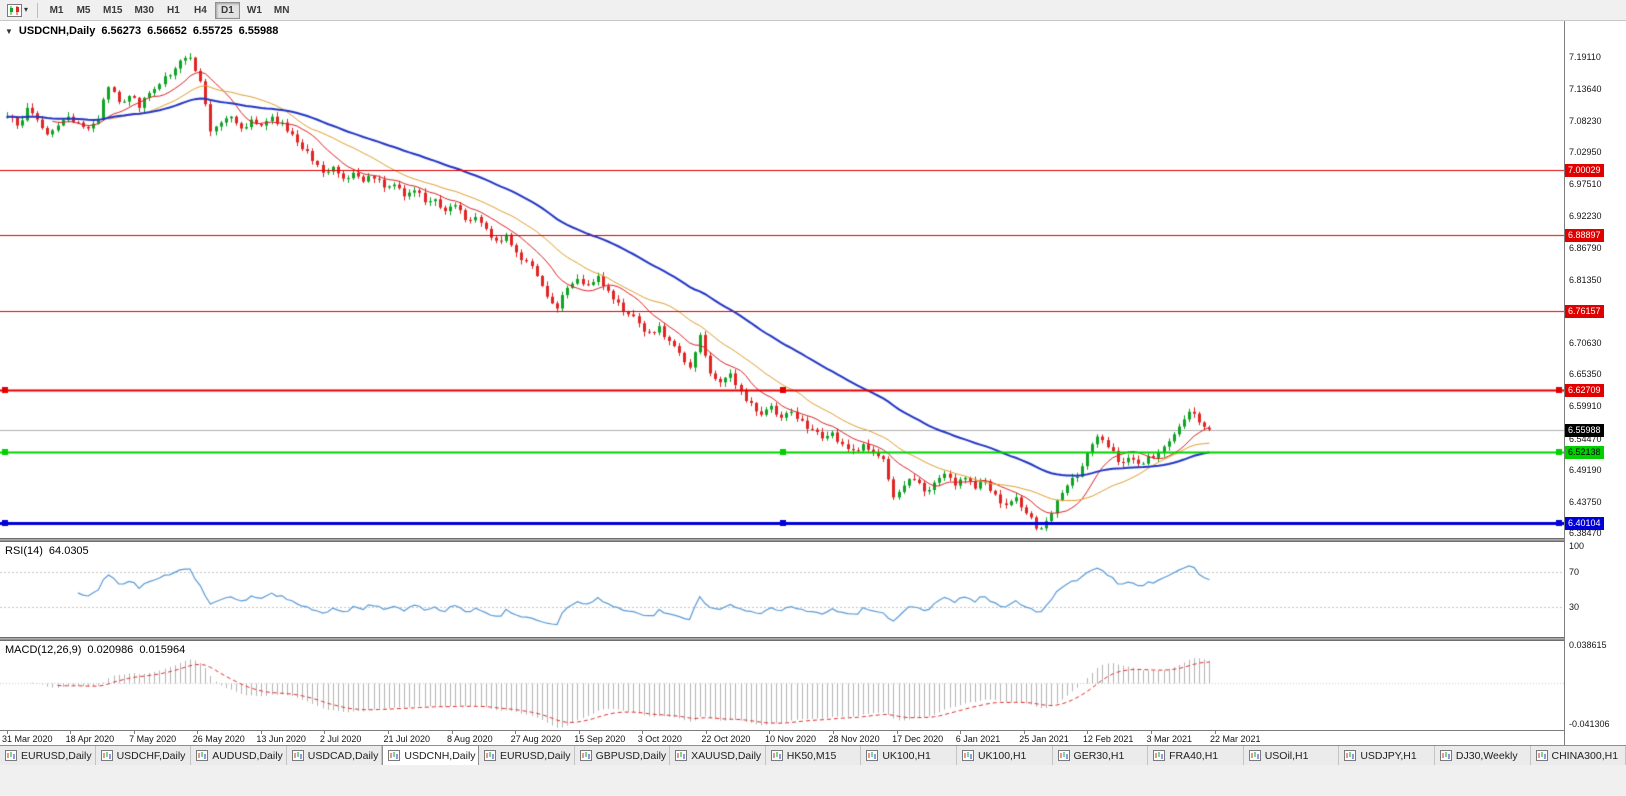 This screenshot has width=1626, height=796. What do you see at coordinates (906, 755) in the screenshot?
I see `tab-label: UK100,H1` at bounding box center [906, 755].